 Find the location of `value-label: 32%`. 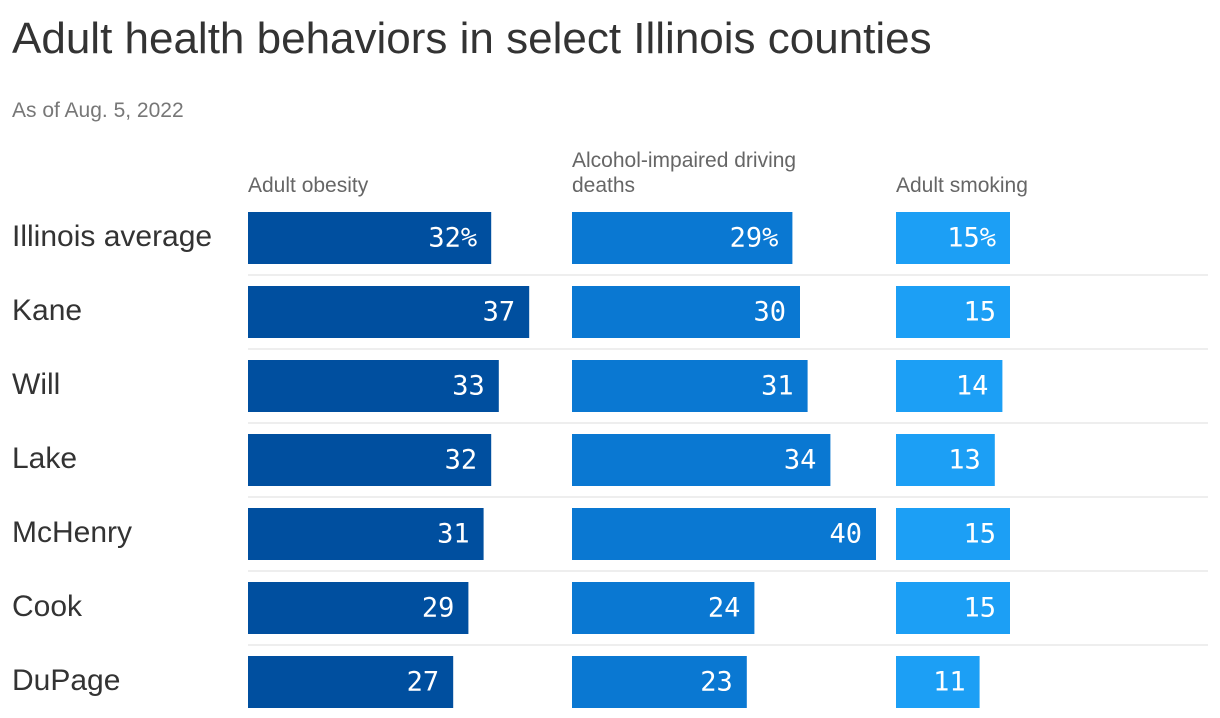

value-label: 32% is located at coordinates (452, 238).